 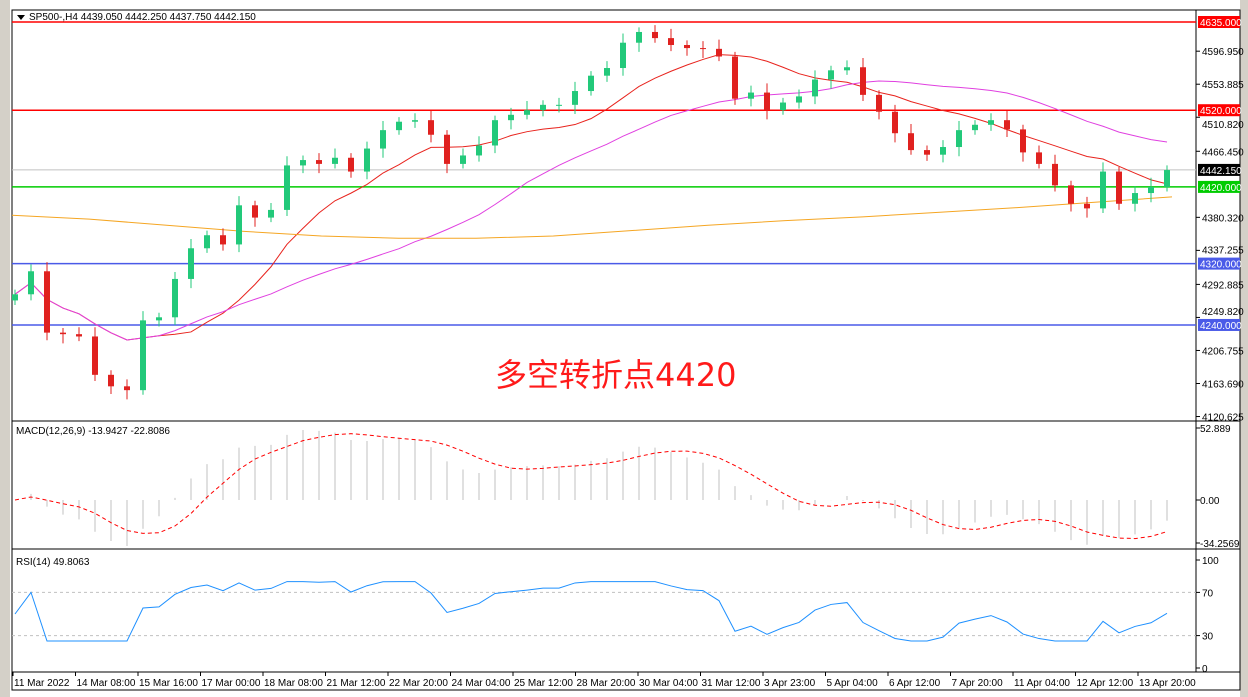 I want to click on time-tick: 22 Mar 20:00, so click(x=418, y=683).